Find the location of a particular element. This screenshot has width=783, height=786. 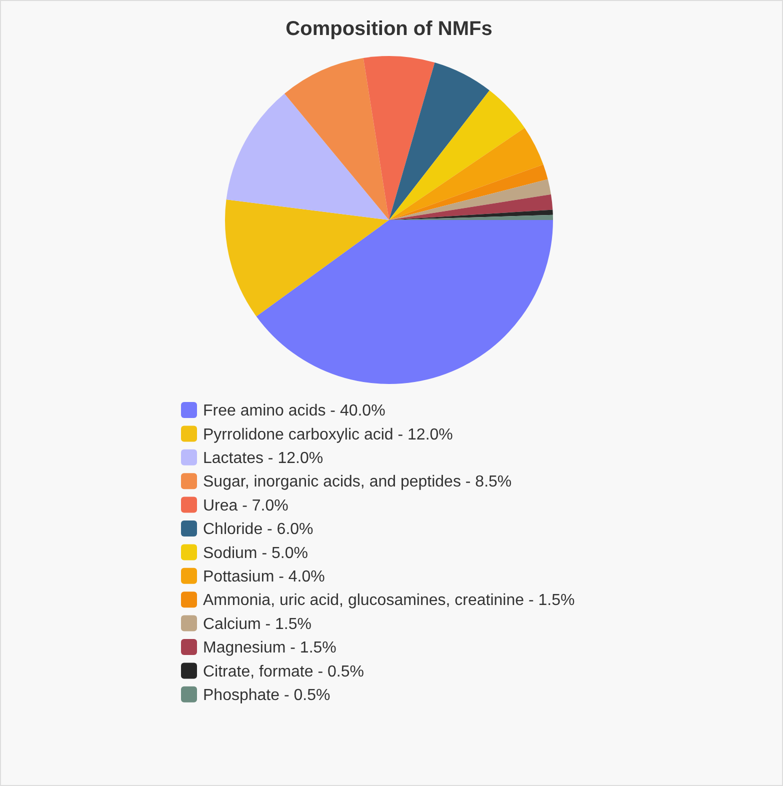

legend-label: Sodium - 5.0% is located at coordinates (255, 553).